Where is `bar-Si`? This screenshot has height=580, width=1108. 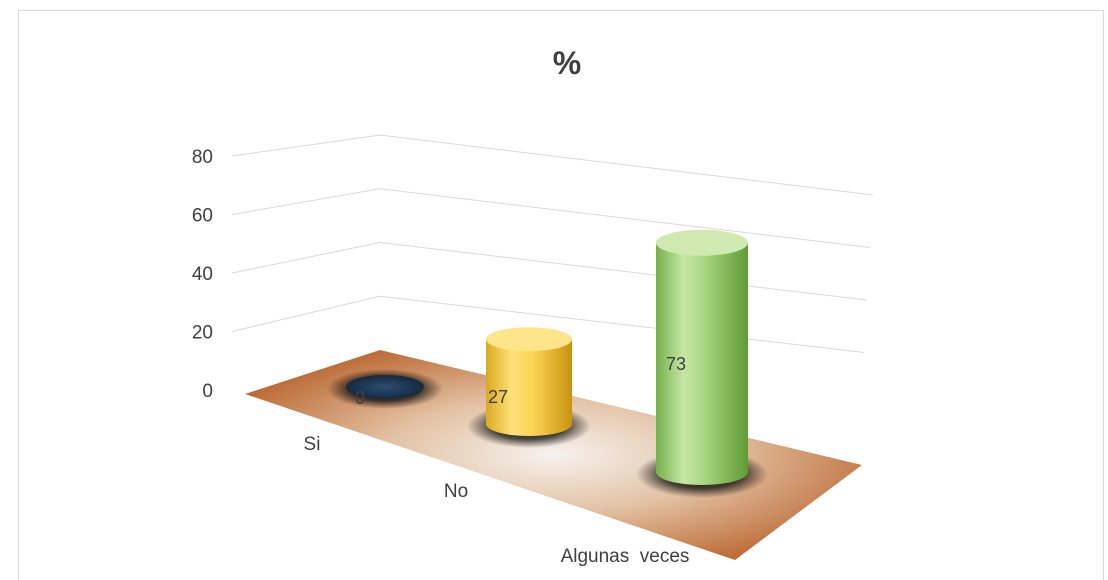
bar-Si is located at coordinates (385, 387).